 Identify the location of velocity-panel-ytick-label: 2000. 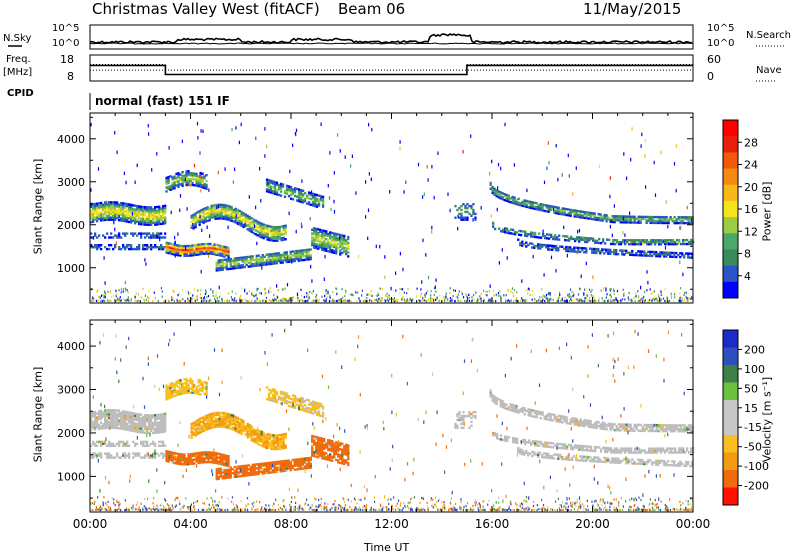
(71, 433).